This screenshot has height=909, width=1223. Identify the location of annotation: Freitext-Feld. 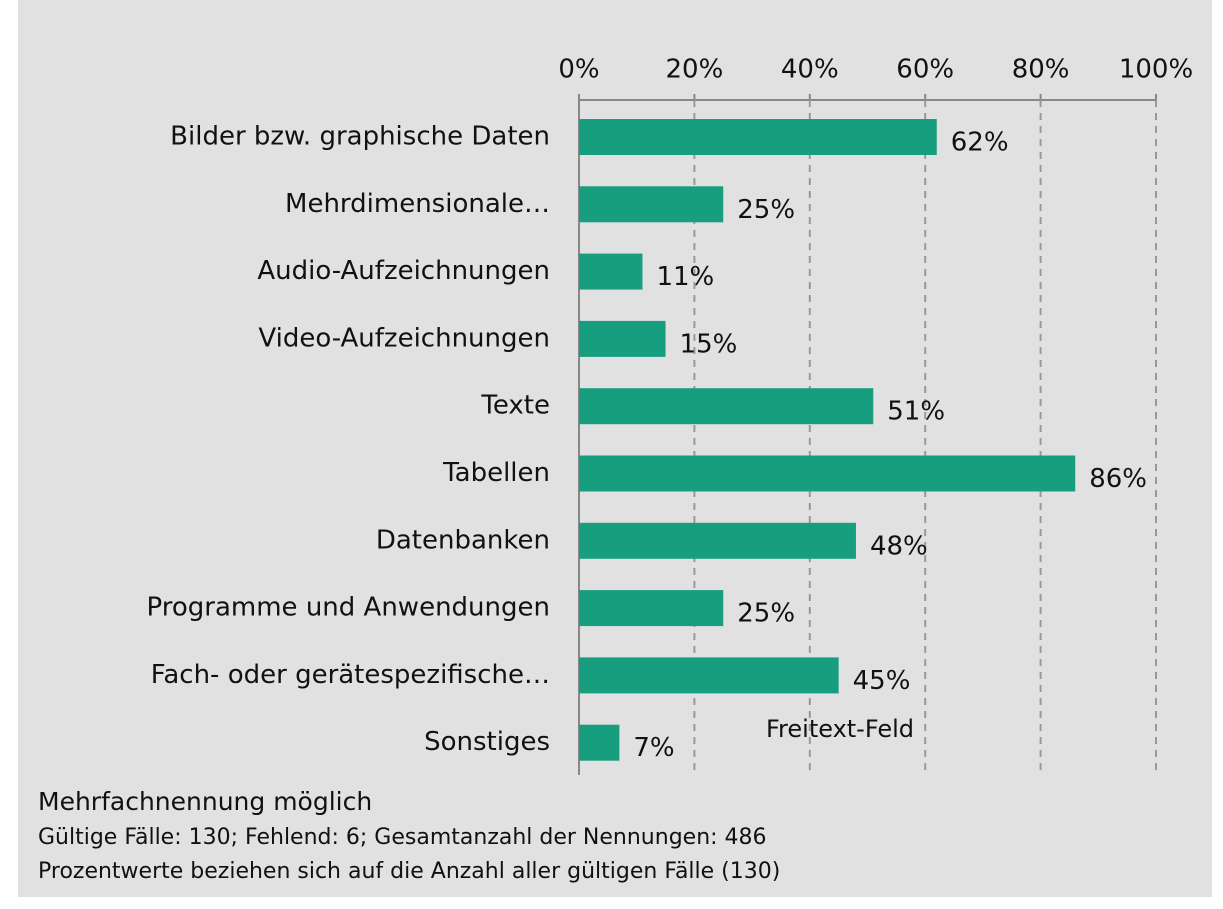
(840, 729).